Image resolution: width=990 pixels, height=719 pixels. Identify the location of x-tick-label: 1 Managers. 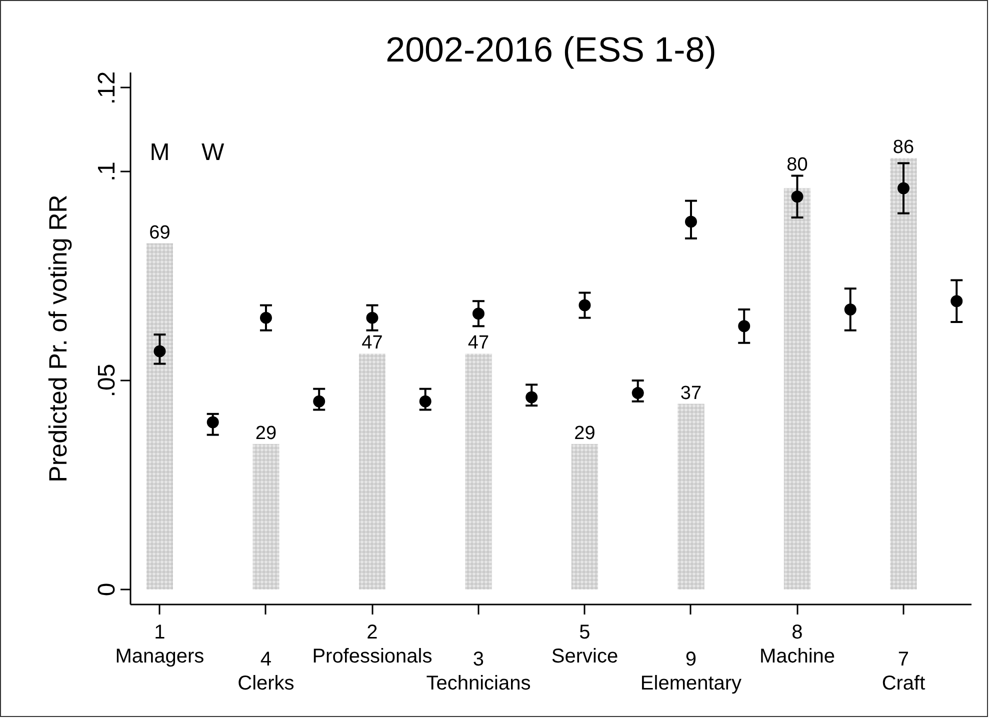
(159, 645).